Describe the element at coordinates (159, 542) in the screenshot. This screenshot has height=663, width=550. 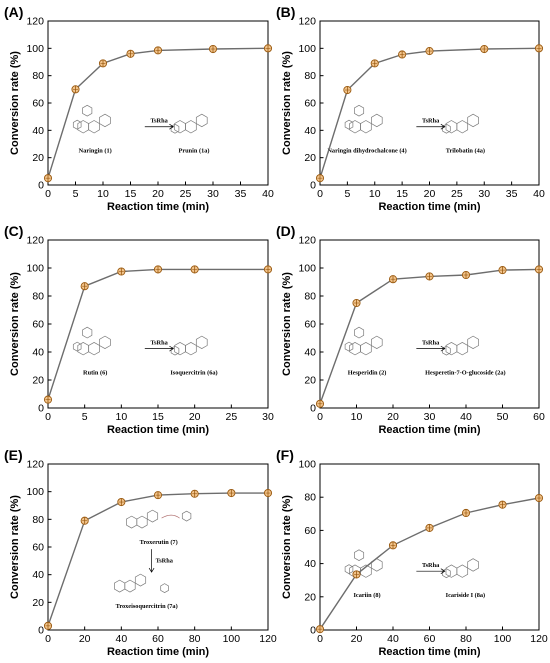
I see `substrate-label: Troxerutin (7)` at that location.